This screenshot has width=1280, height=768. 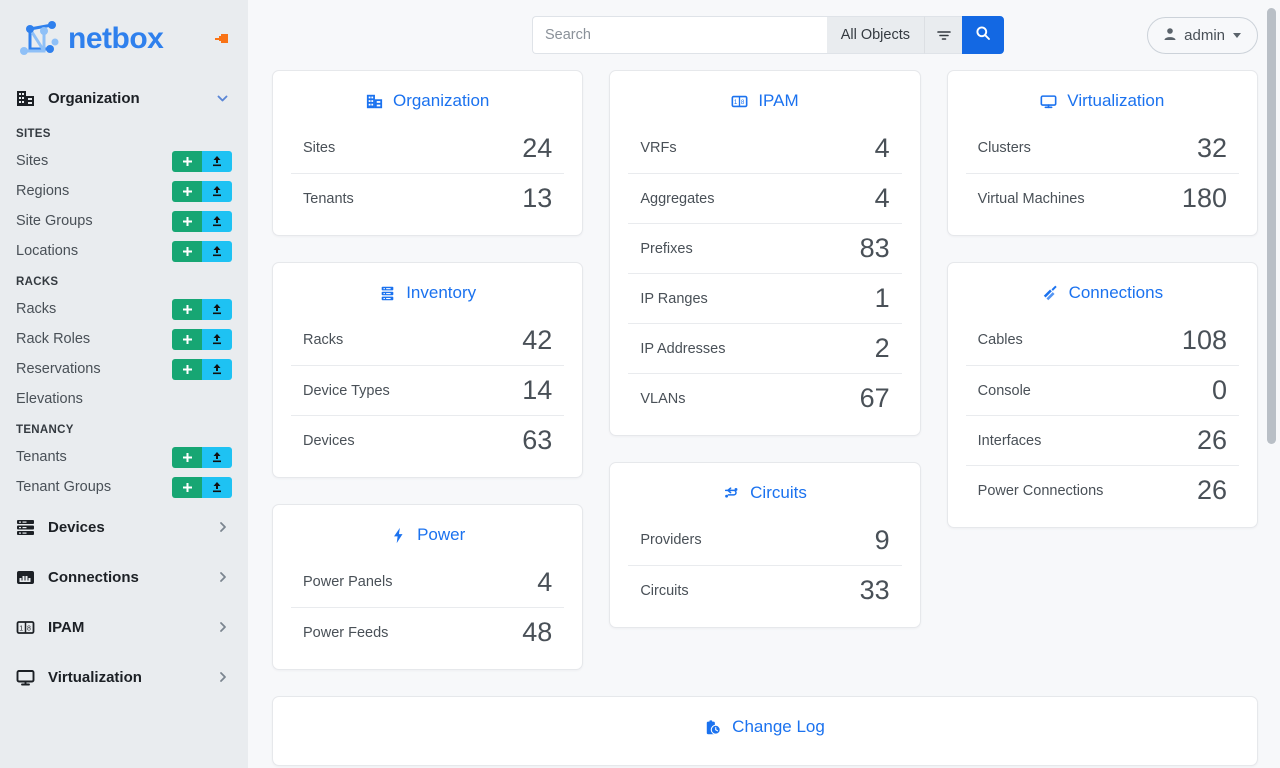 What do you see at coordinates (1102, 340) in the screenshot?
I see `stat-row: Cables 108` at bounding box center [1102, 340].